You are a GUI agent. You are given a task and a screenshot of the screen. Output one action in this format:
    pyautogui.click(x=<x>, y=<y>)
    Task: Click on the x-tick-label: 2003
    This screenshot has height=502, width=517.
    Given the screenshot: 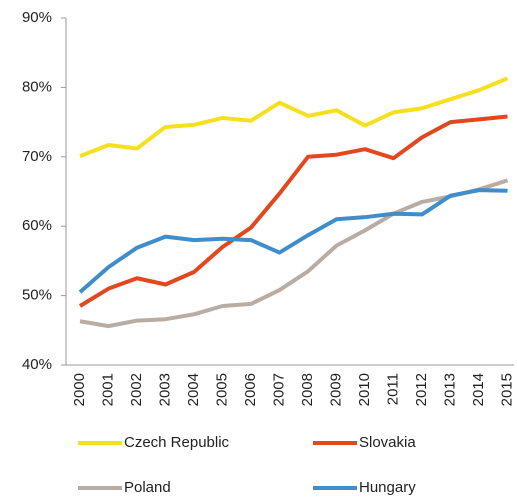 What is the action you would take?
    pyautogui.click(x=164, y=389)
    